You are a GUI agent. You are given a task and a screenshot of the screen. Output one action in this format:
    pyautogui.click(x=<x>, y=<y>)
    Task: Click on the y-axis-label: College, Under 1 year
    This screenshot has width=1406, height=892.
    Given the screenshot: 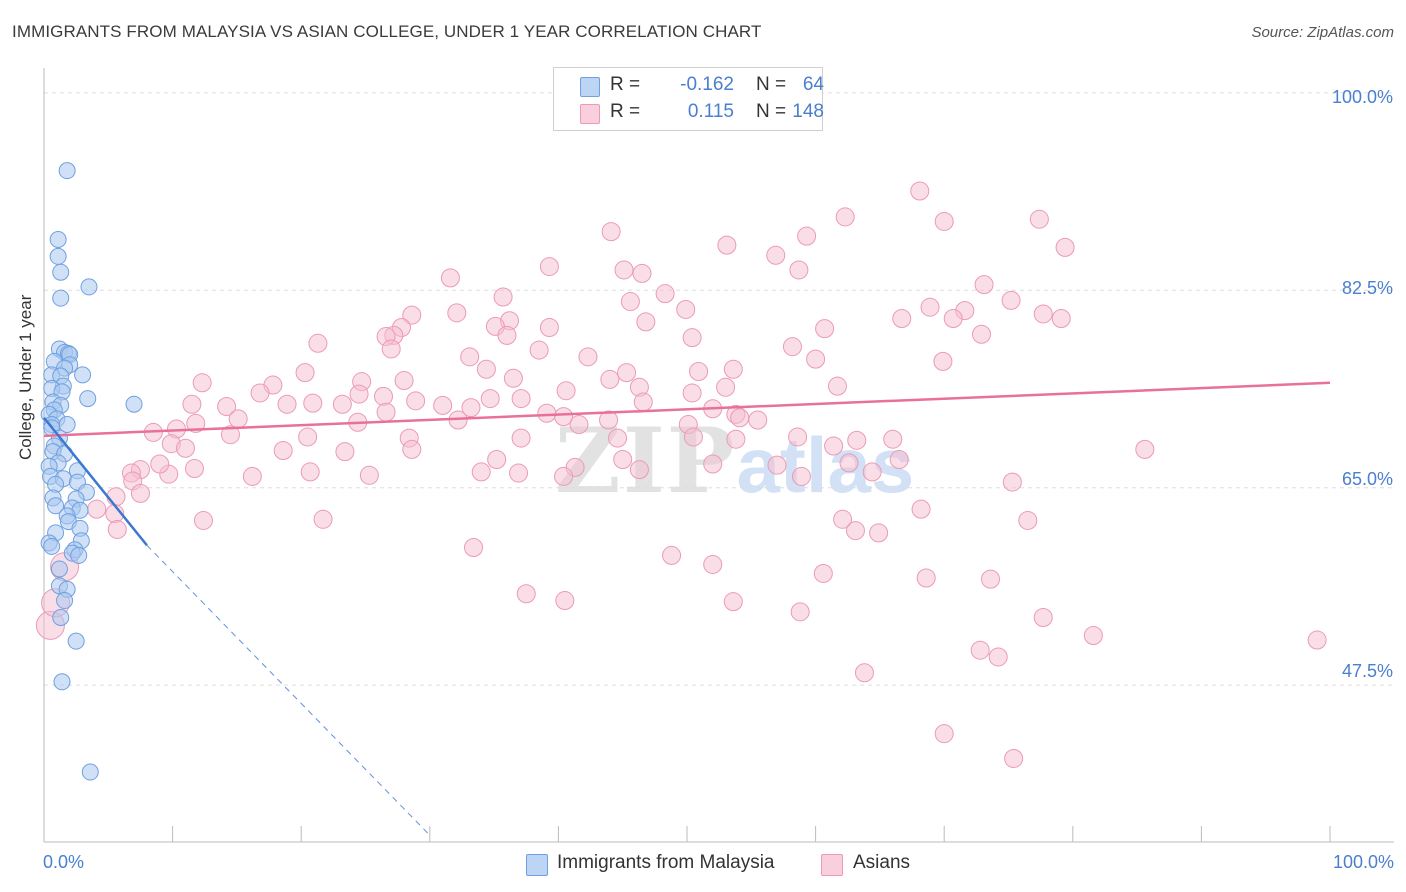 What is the action you would take?
    pyautogui.click(x=25, y=377)
    